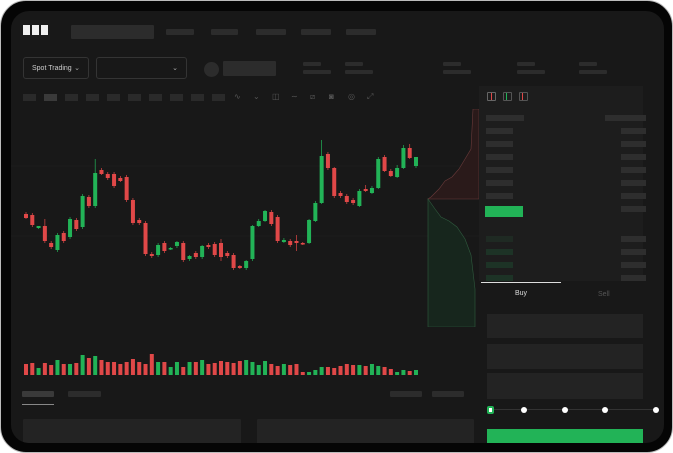 The width and height of the screenshot is (673, 453). What do you see at coordinates (565, 386) in the screenshot?
I see `total-input` at bounding box center [565, 386].